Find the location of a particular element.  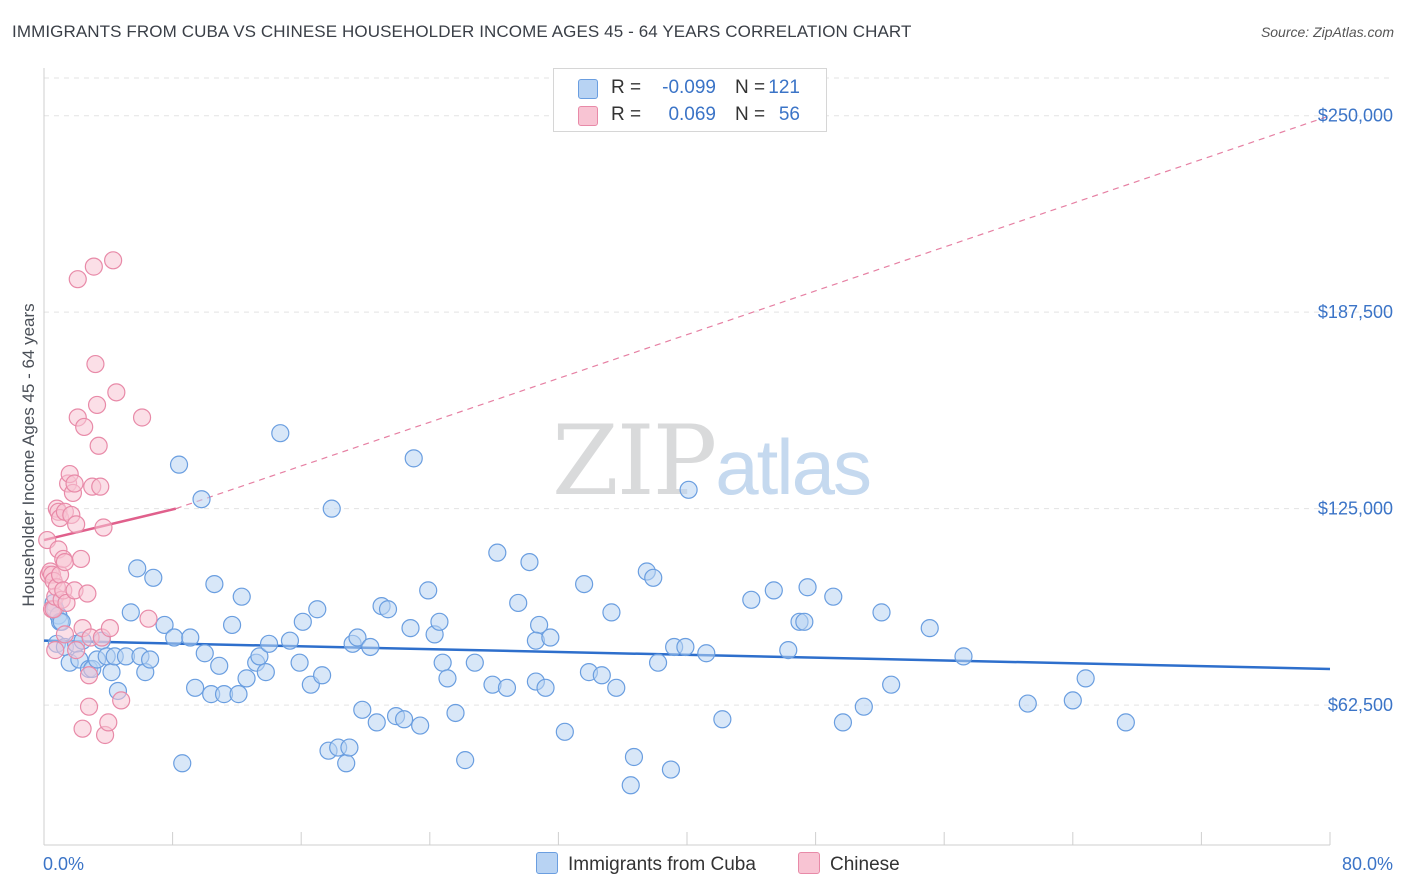

legend-item-cuba: Immigrants from Cuba is located at coordinates (646, 864).